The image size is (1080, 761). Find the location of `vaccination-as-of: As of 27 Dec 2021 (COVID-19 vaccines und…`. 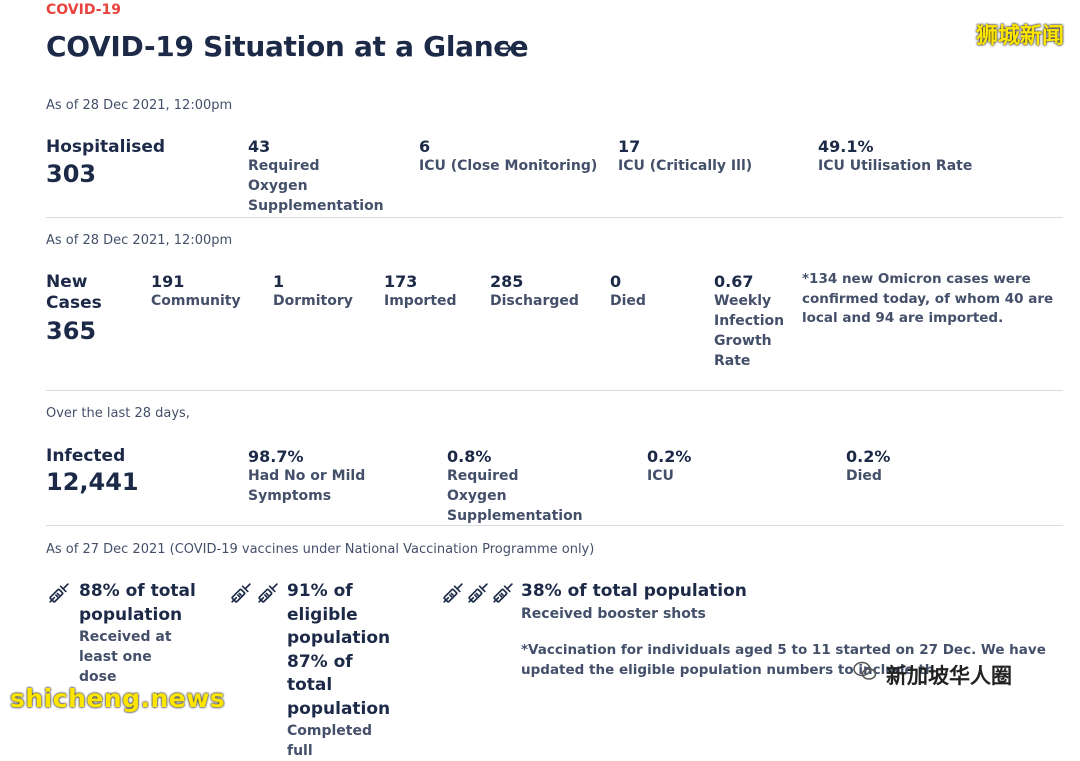

vaccination-as-of: As of 27 Dec 2021 (COVID-19 vaccines und… is located at coordinates (320, 549).